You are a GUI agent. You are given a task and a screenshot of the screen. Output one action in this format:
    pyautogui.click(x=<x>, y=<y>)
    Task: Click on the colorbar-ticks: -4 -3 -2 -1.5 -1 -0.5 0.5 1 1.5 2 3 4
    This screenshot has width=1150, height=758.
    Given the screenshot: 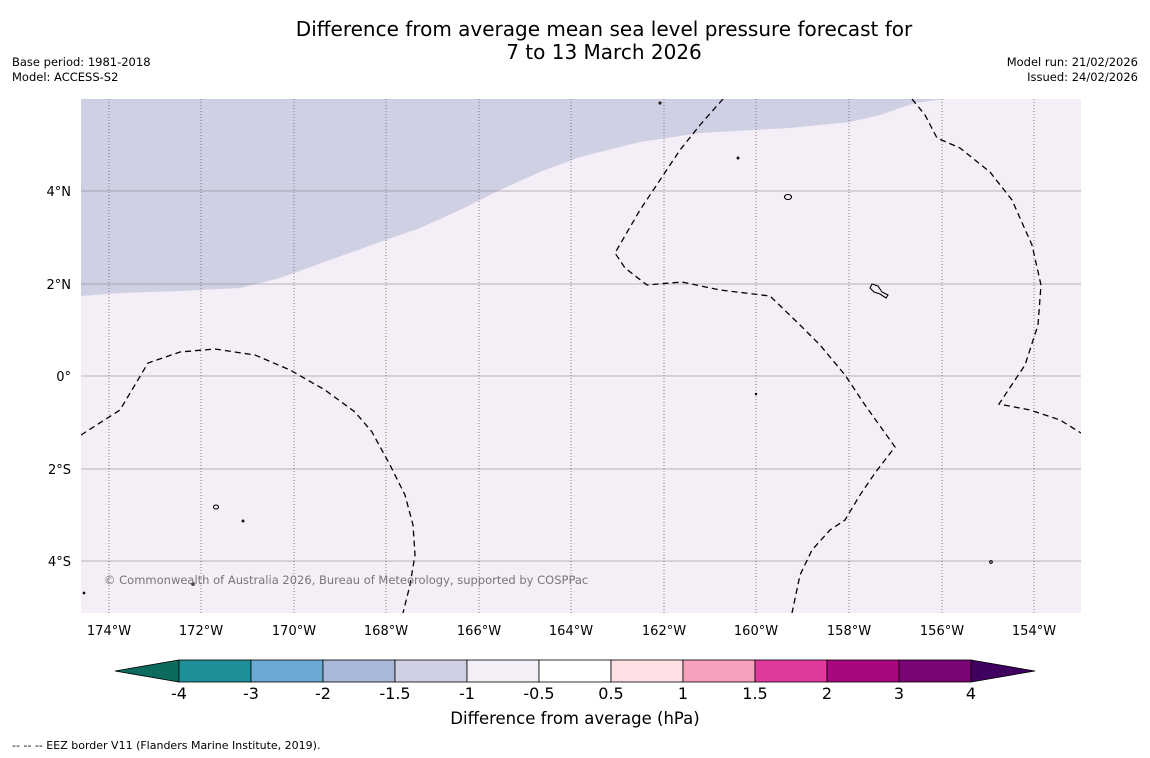 What is the action you would take?
    pyautogui.click(x=573, y=693)
    